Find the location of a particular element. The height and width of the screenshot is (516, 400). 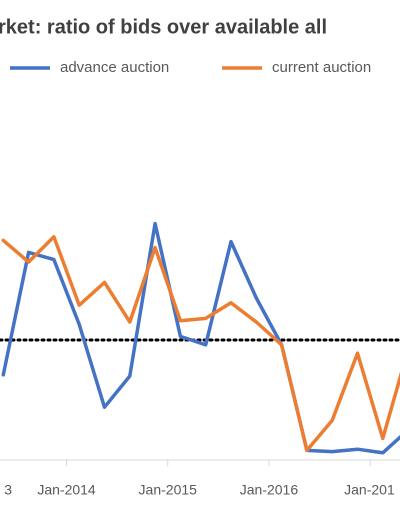

x-tick-label: Jan-201 is located at coordinates (369, 490).